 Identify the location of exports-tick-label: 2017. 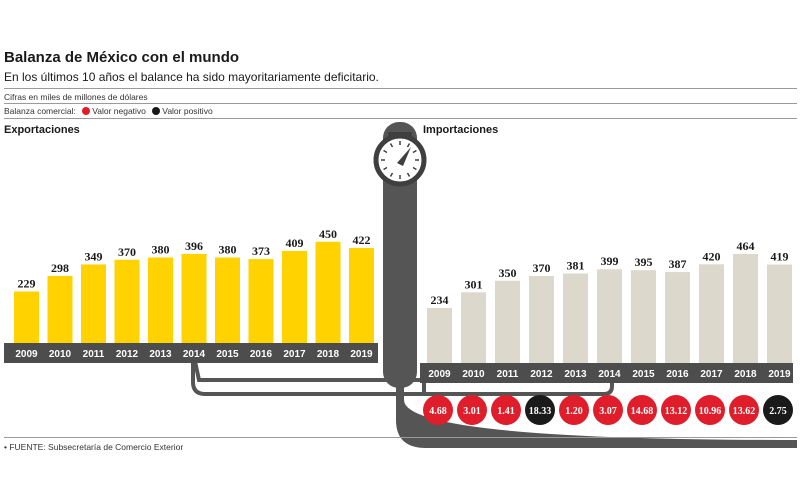
(294, 354).